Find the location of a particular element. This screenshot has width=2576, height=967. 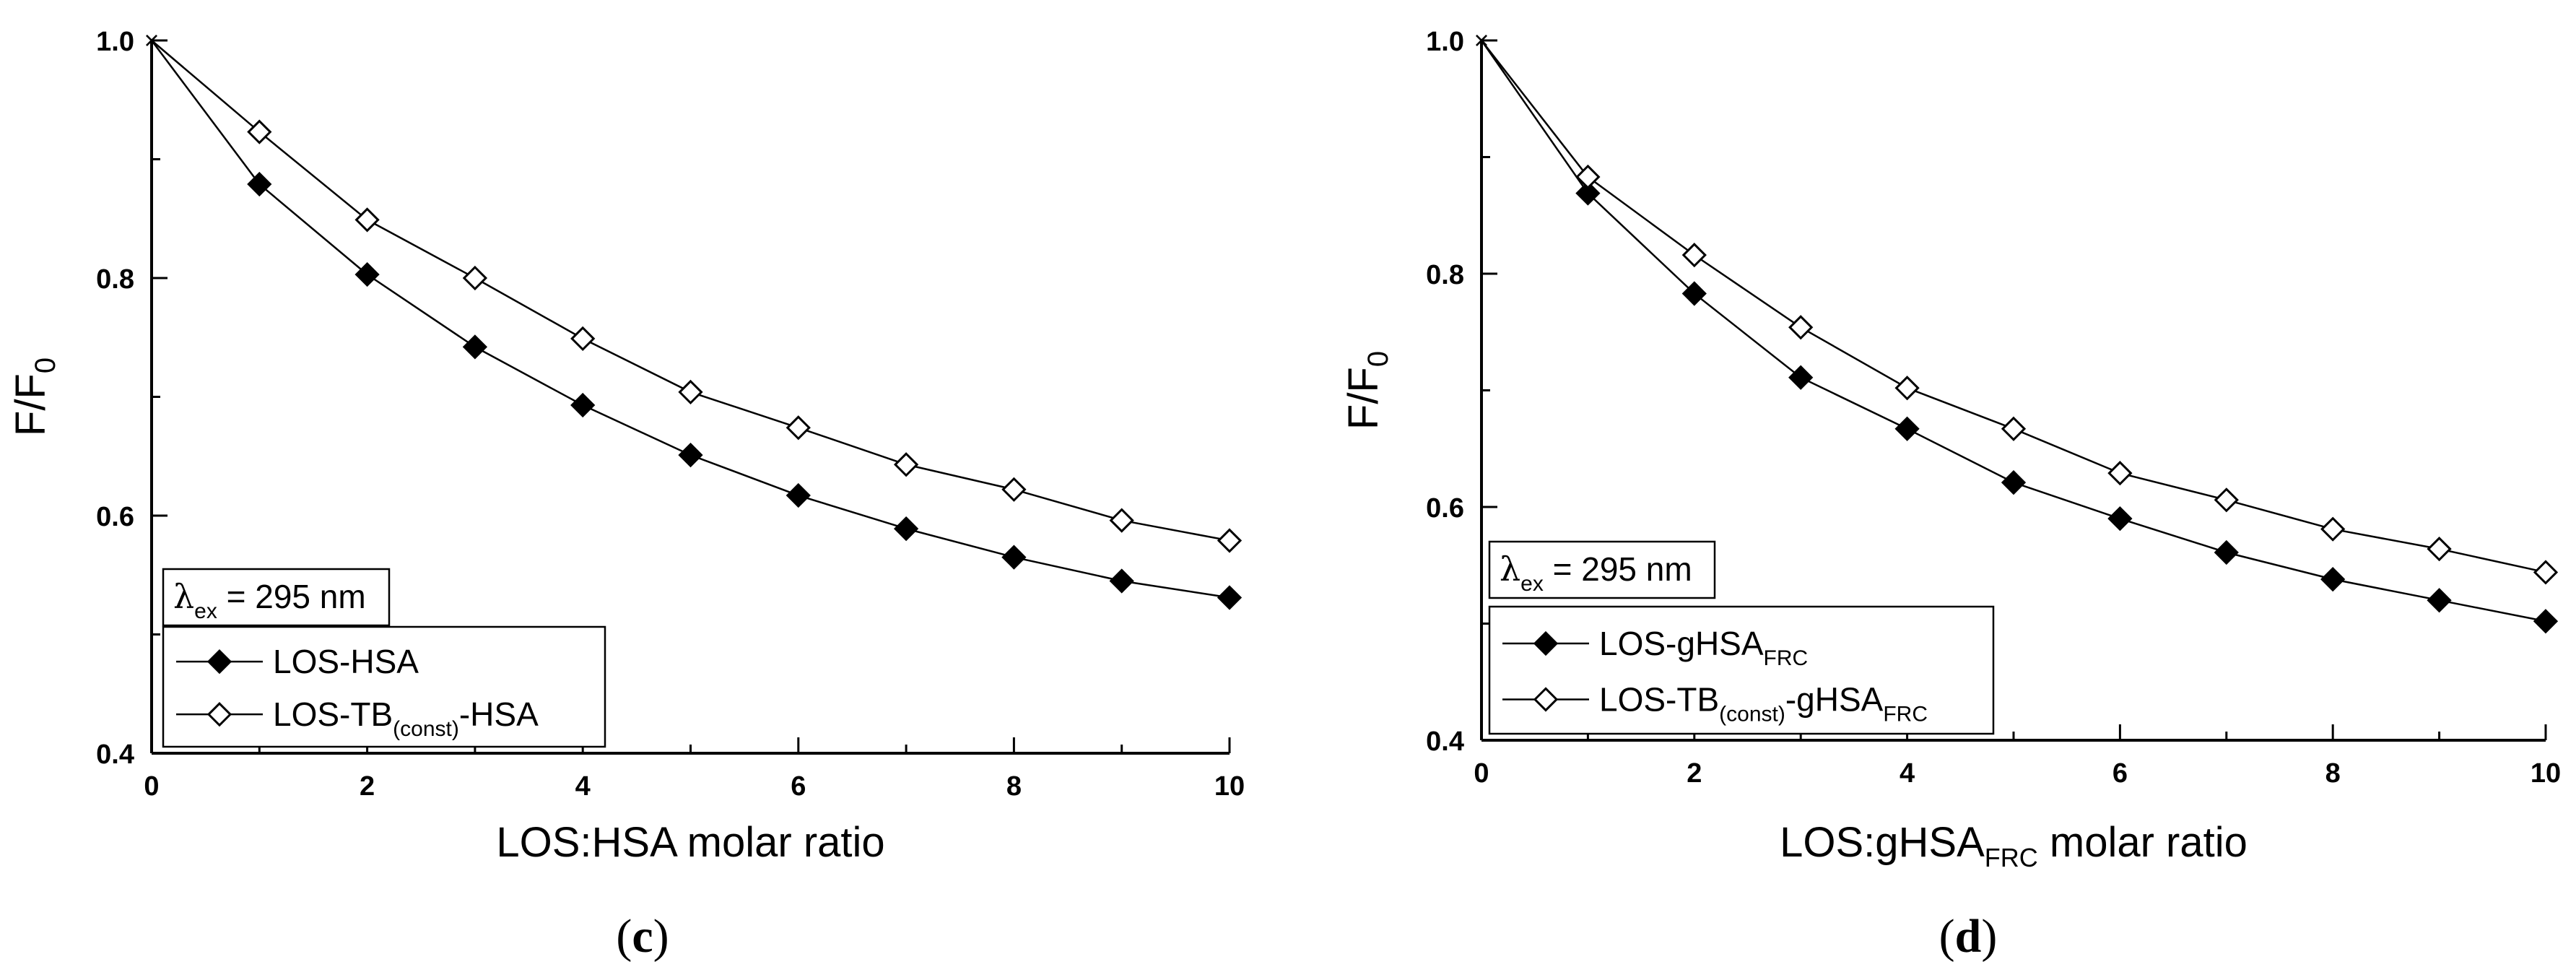

panel-label: (d) is located at coordinates (1969, 937).